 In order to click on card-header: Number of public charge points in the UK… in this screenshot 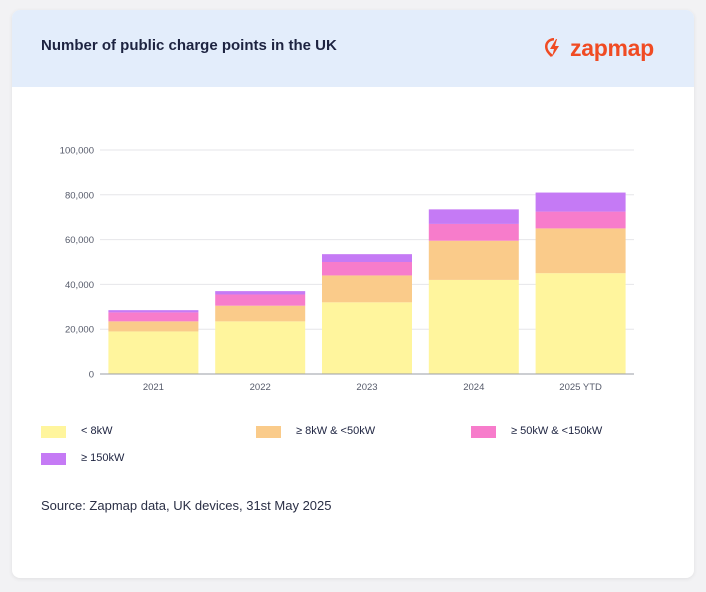, I will do `click(353, 48)`.